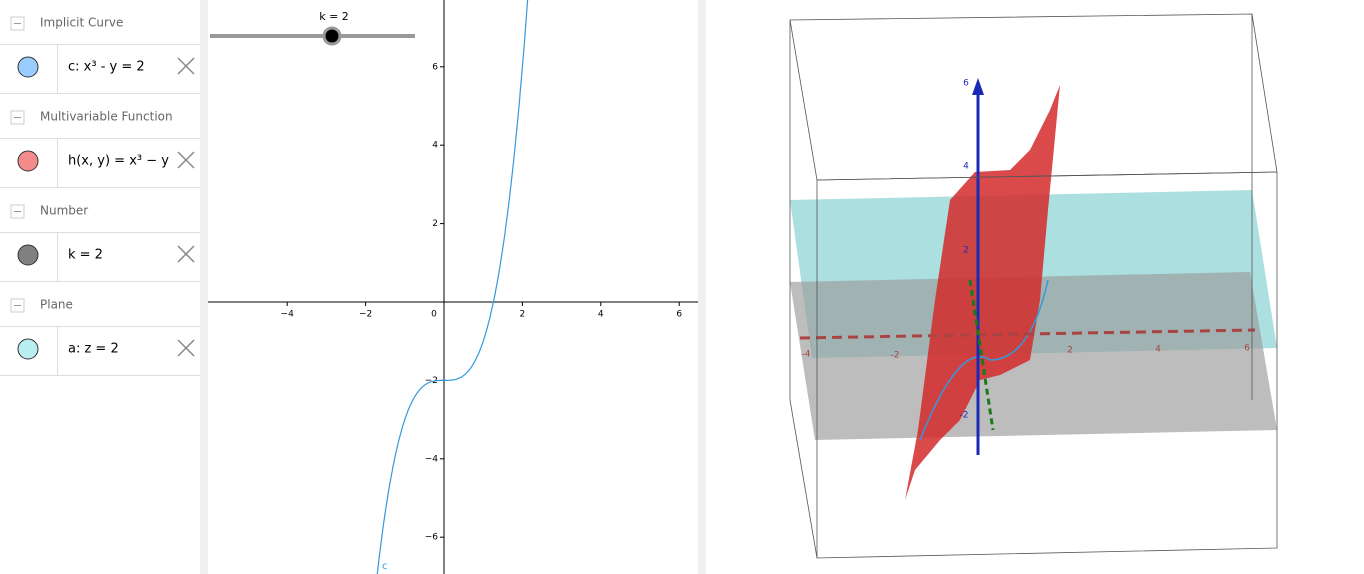  Describe the element at coordinates (106, 67) in the screenshot. I see `algebra-item: c: x³ - y = 2` at that location.